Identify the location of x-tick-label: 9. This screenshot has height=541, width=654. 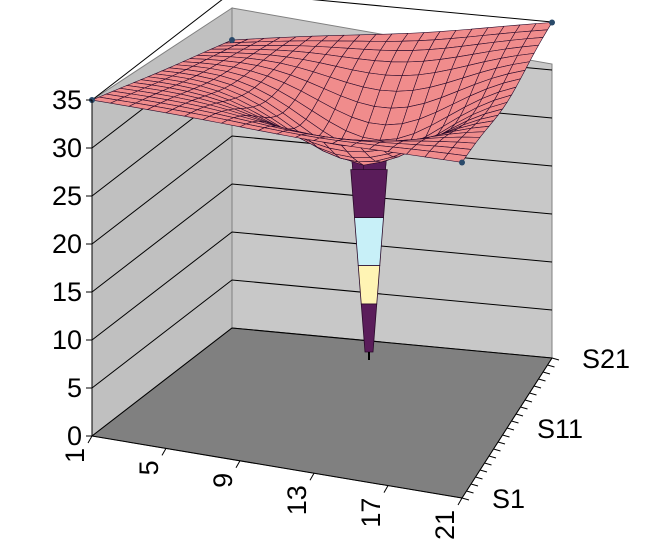
(223, 480).